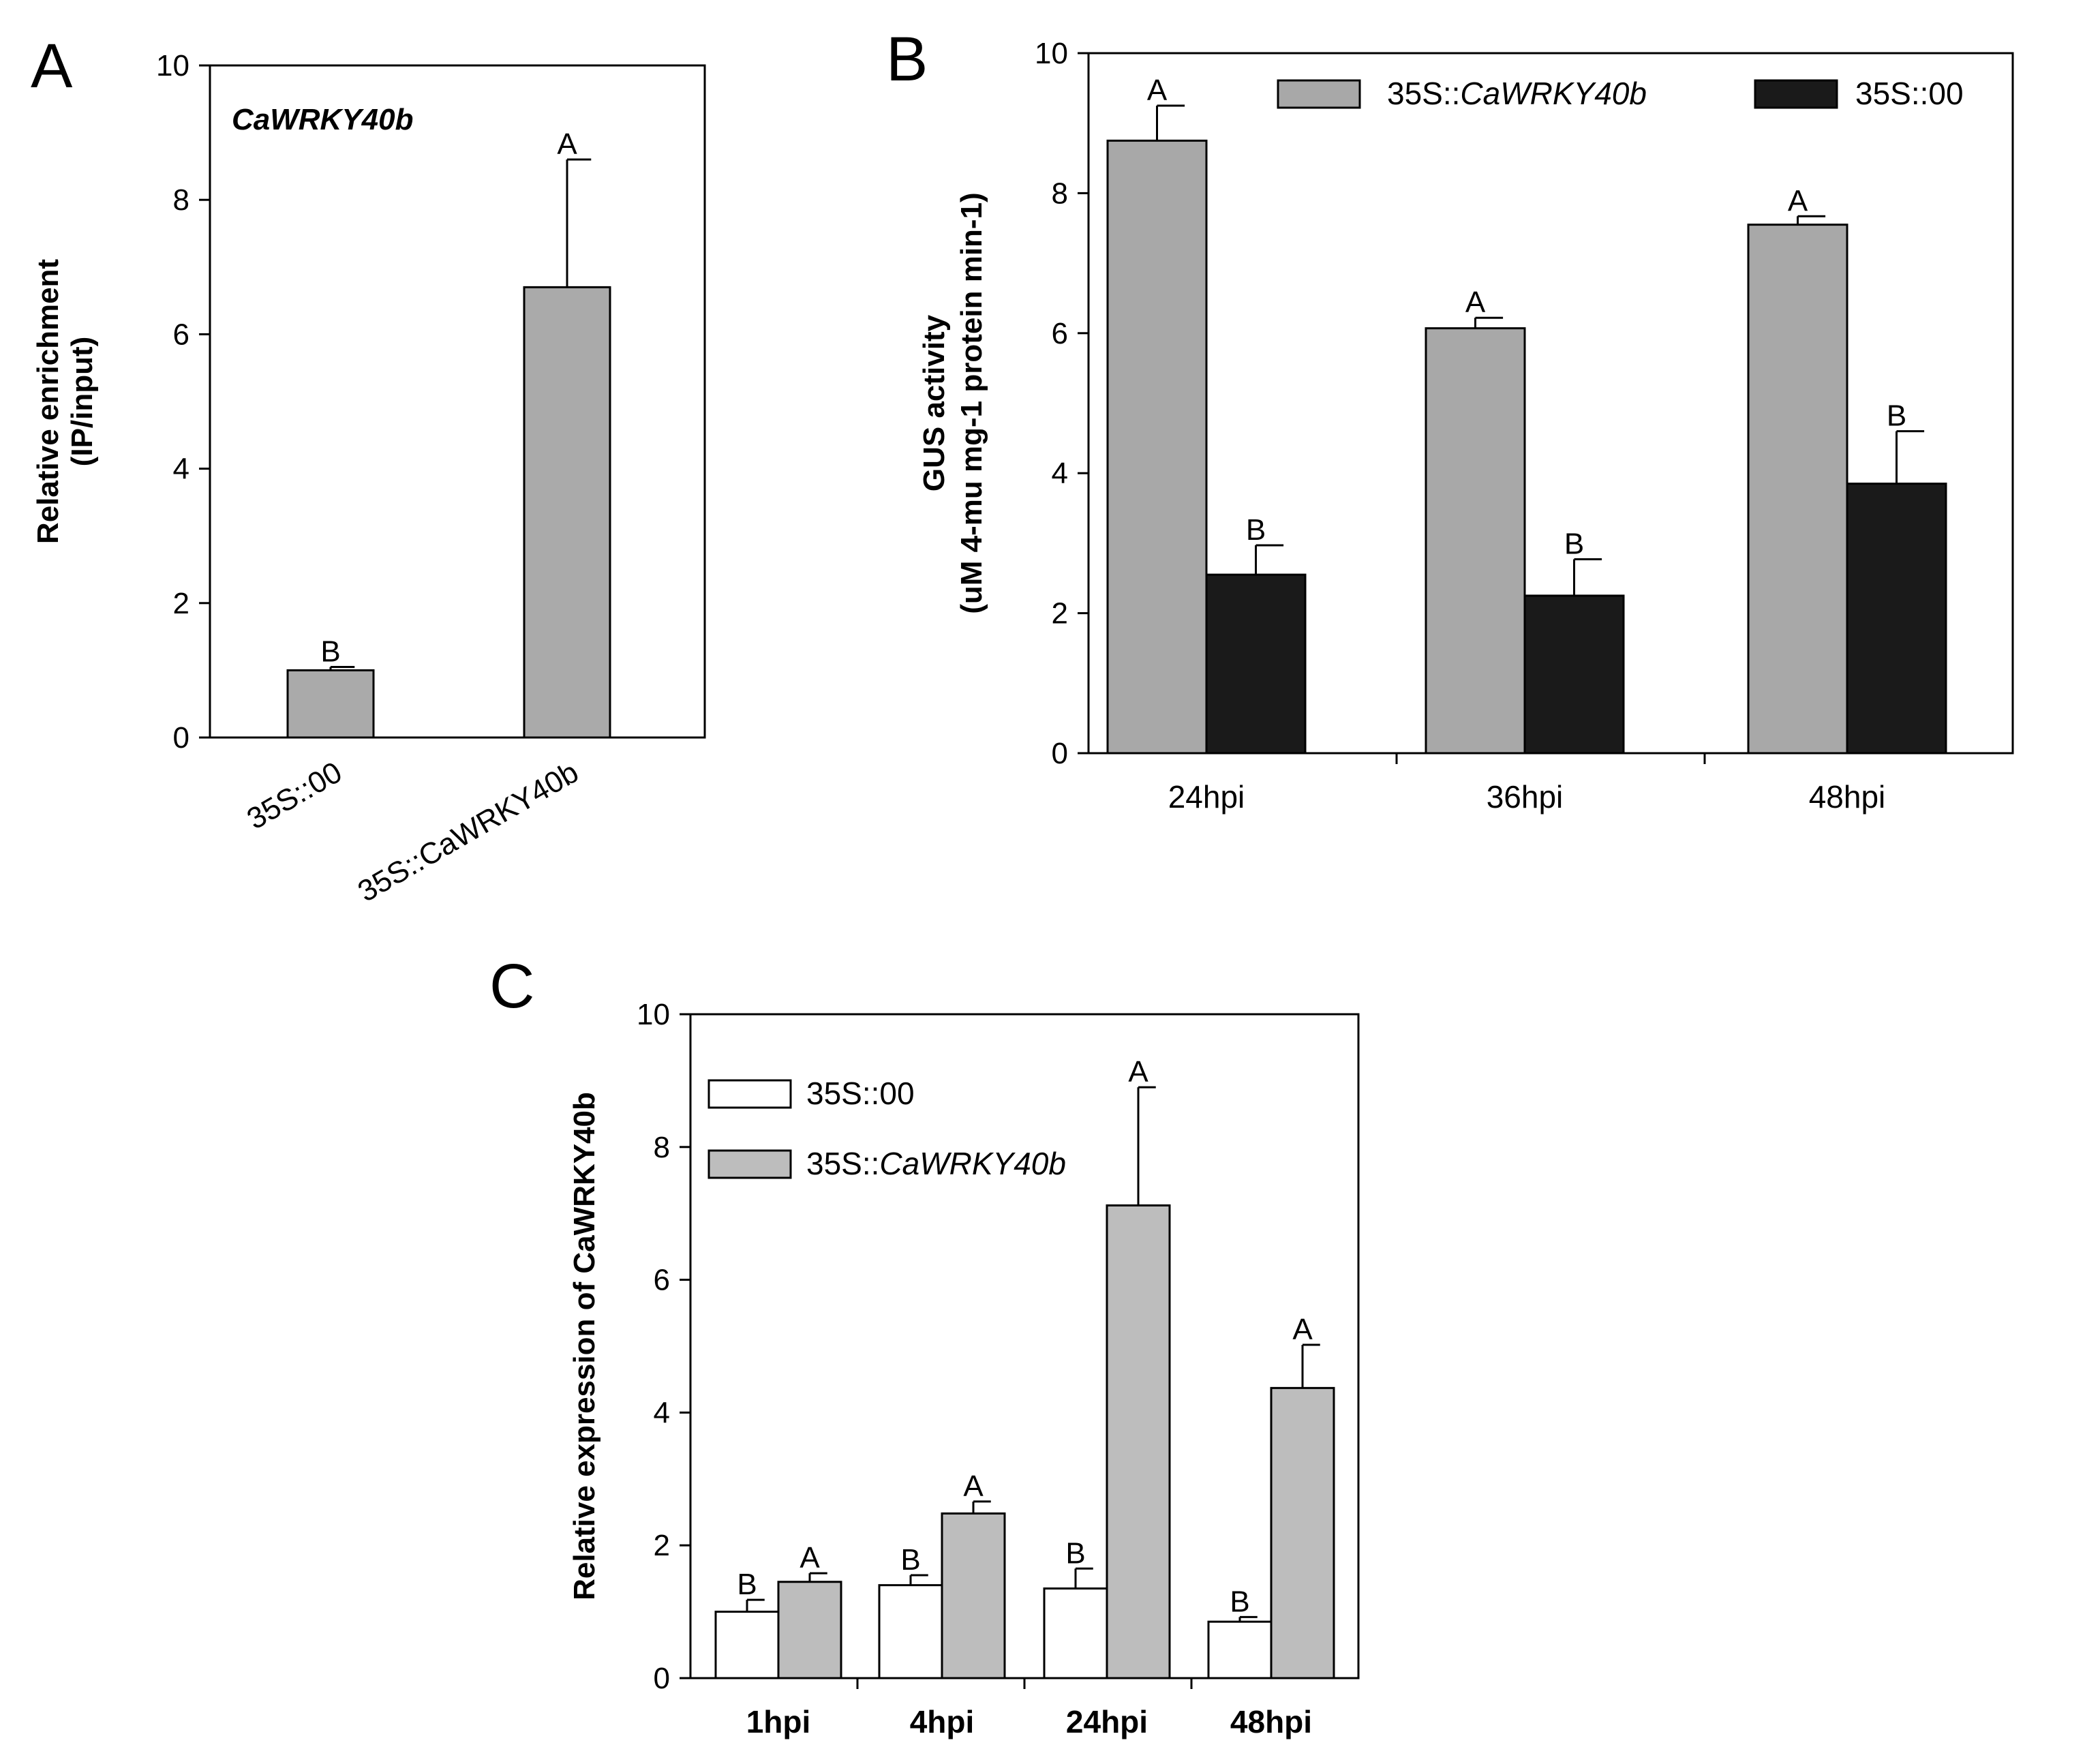  What do you see at coordinates (323, 119) in the screenshot?
I see `chart-title: CaWRKY40b` at bounding box center [323, 119].